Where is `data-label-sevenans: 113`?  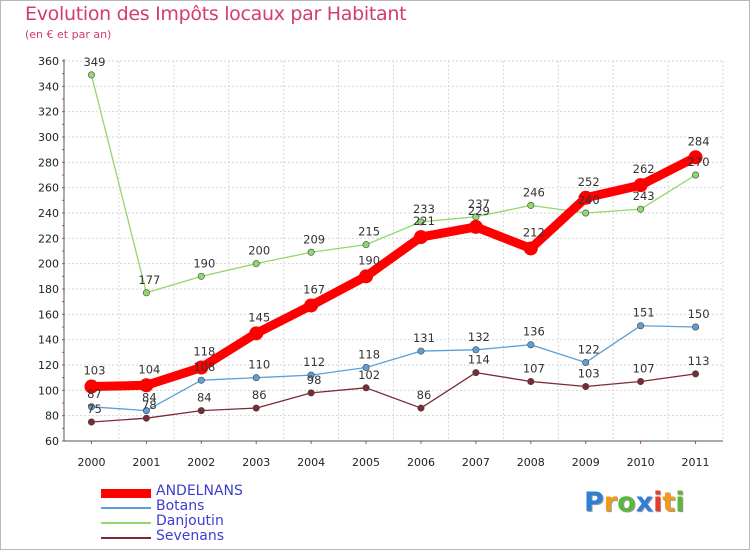 data-label-sevenans: 113 is located at coordinates (699, 361).